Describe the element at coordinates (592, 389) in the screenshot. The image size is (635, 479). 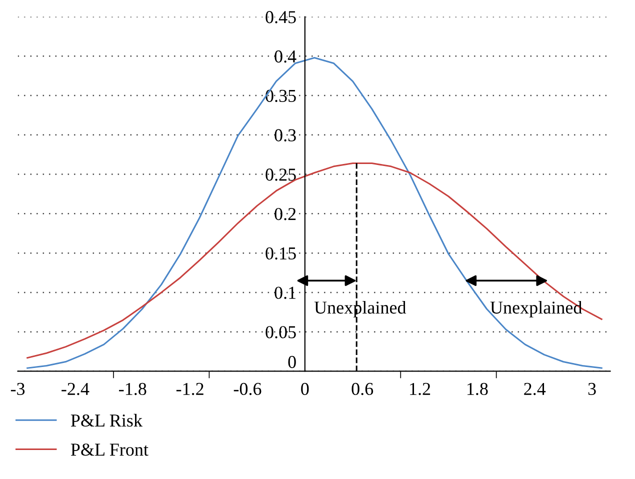
I see `x-tick-label: 3` at that location.